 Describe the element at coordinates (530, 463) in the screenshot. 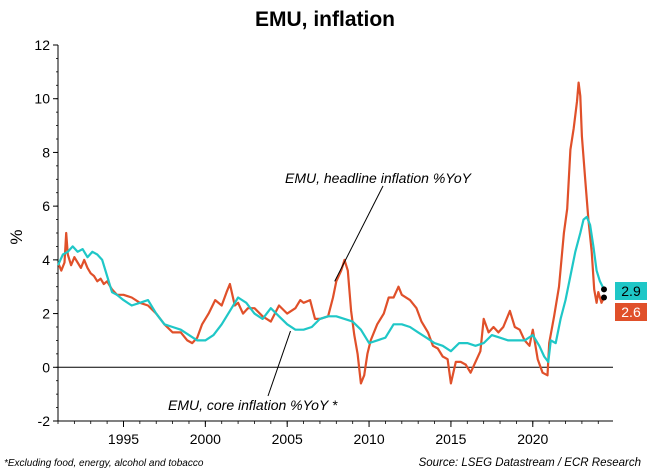

I see `source: Source: LSEG Datastream / ECR Research` at that location.